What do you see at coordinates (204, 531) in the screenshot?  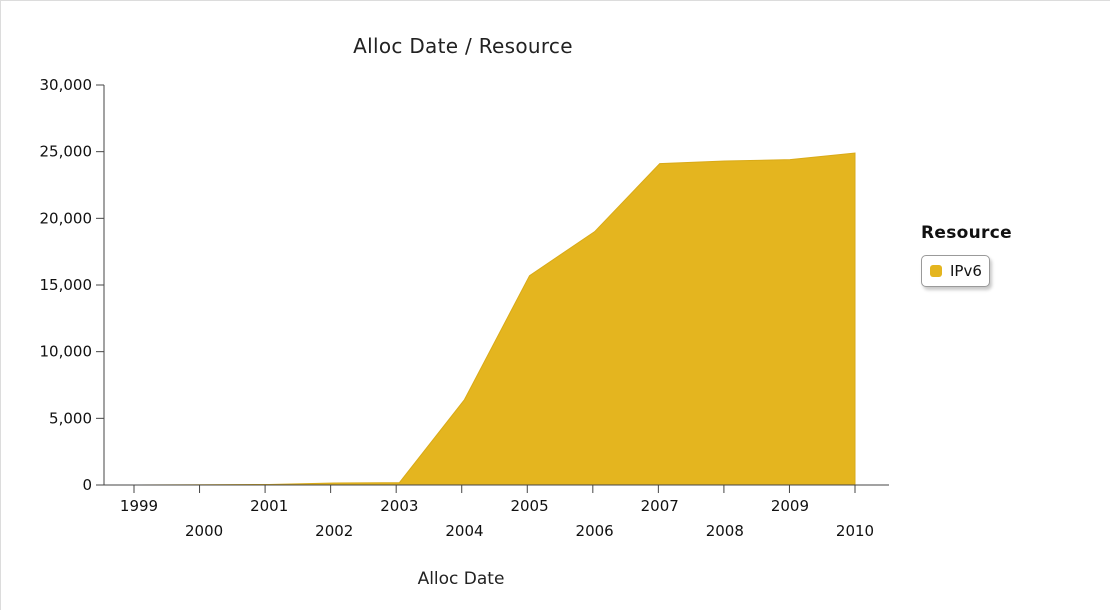 I see `x-tick-label: 2000` at bounding box center [204, 531].